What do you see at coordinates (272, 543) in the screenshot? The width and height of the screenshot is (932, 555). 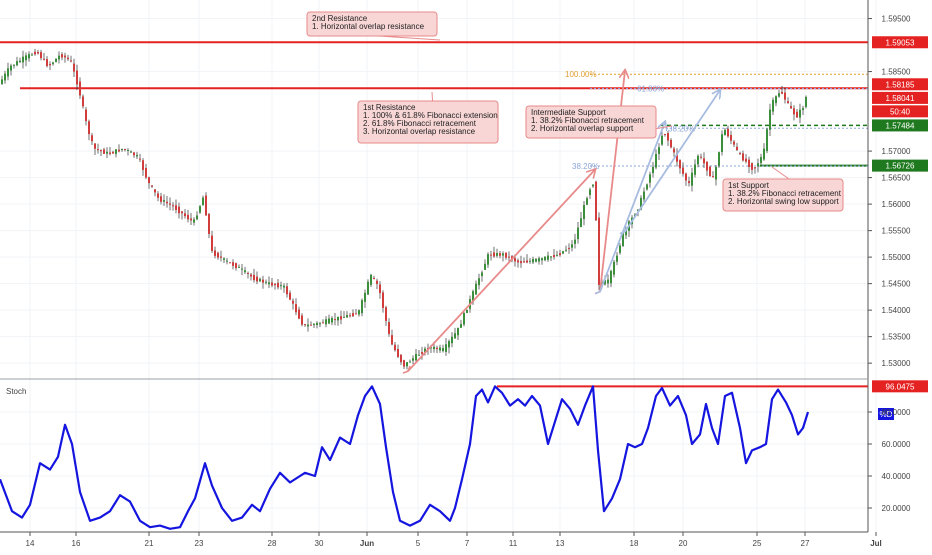 I see `time-tick-label: 28` at bounding box center [272, 543].